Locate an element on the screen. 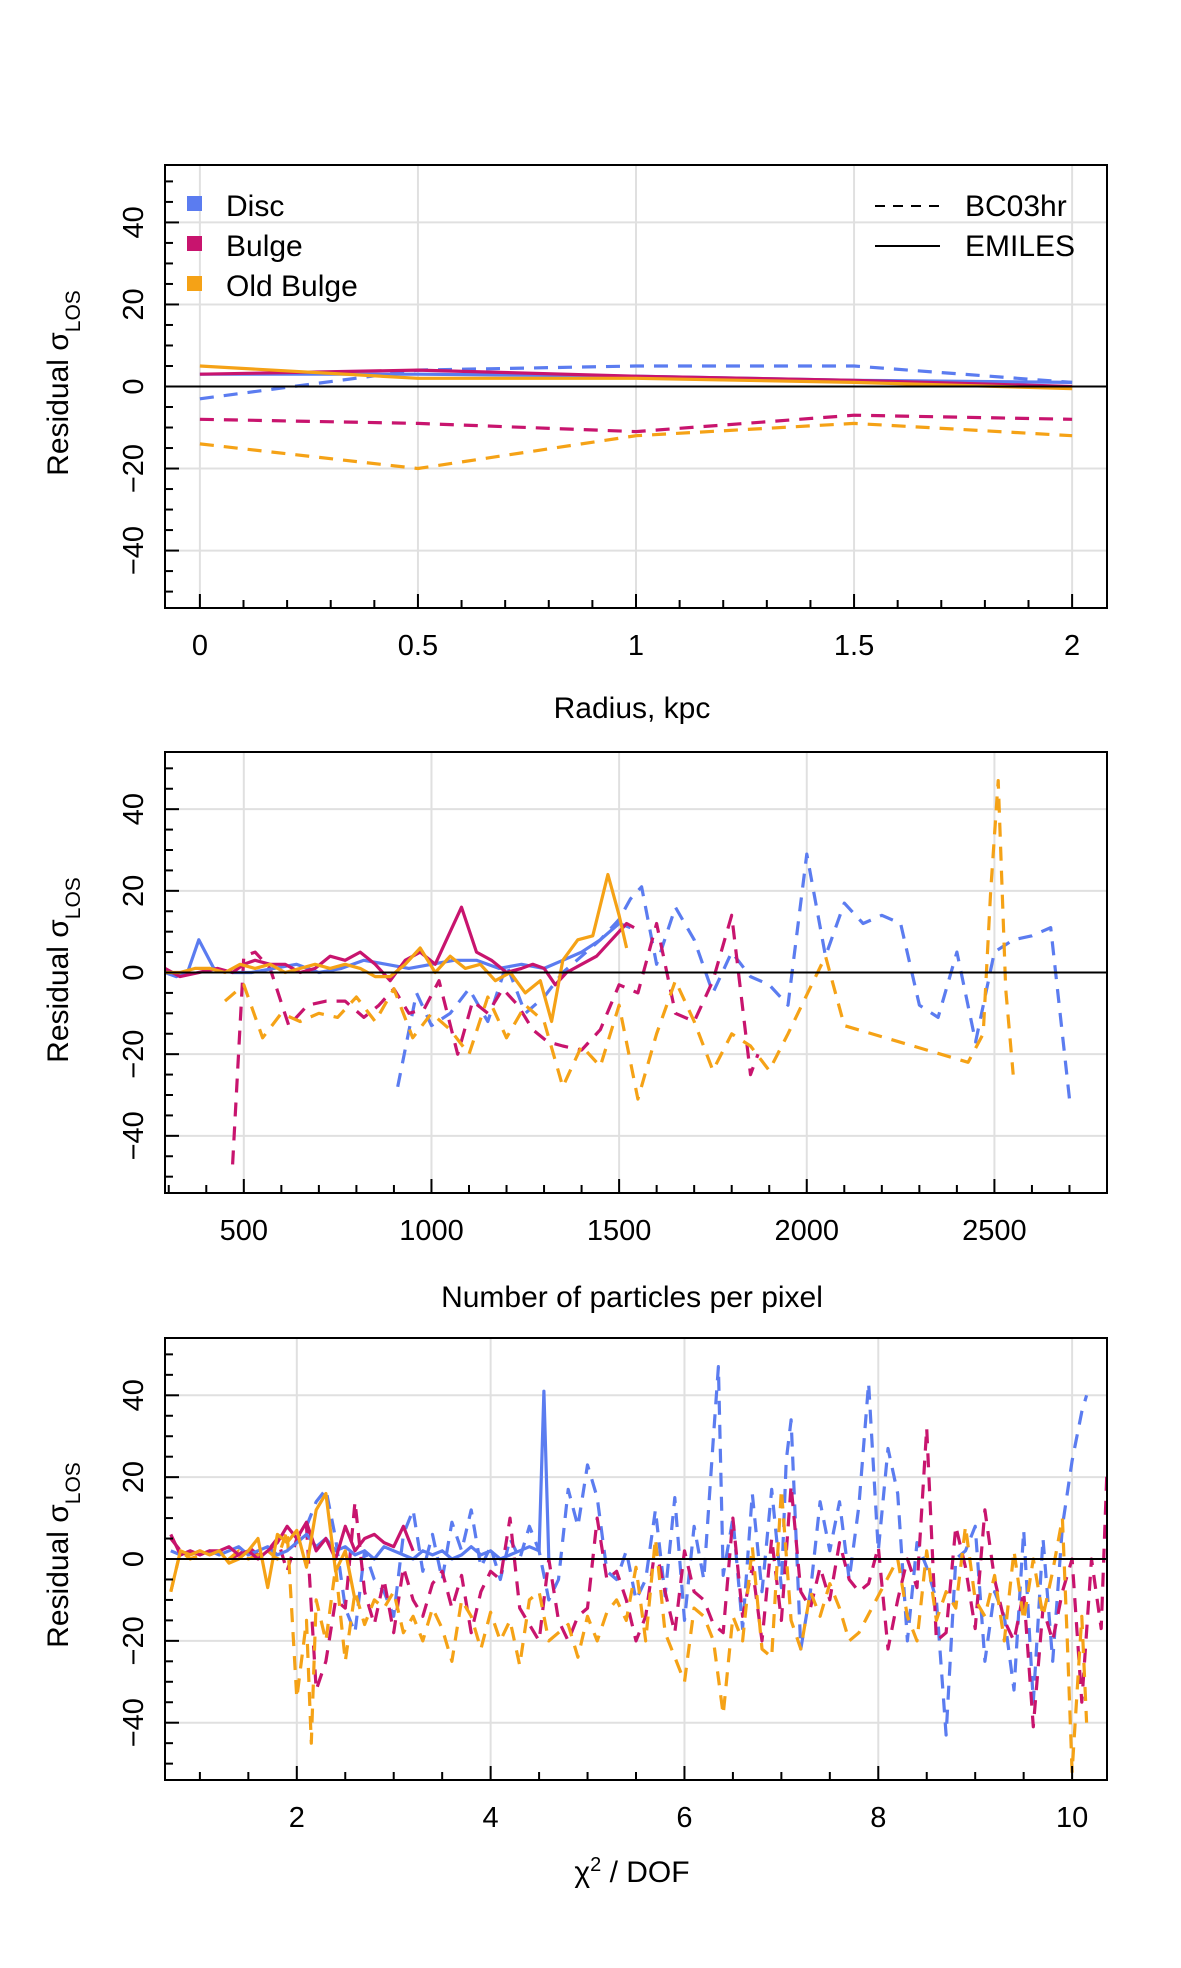 The image size is (1181, 1968). legend-label-bulge: Bulge is located at coordinates (264, 246).